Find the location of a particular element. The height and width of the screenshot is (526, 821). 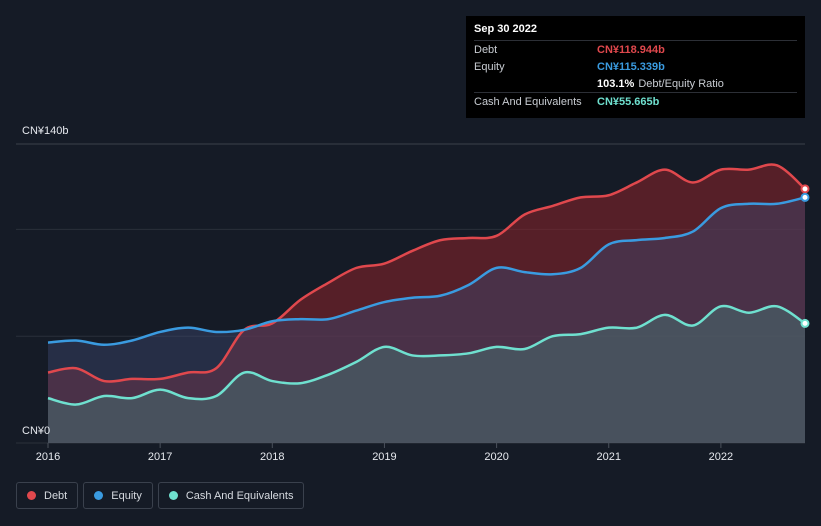

tooltip-row-equity: Equity CN¥115.339b is located at coordinates (635, 66).